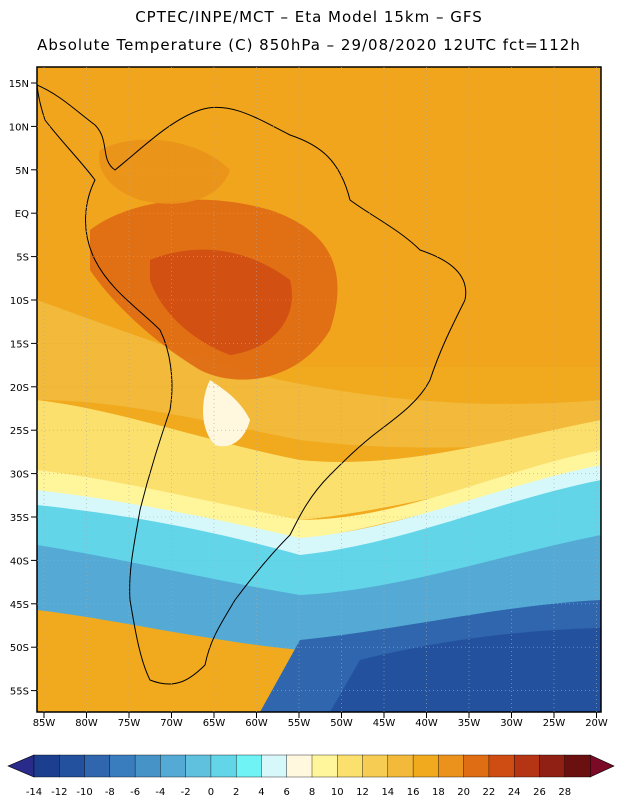 This screenshot has width=618, height=800. I want to click on lat-label: 55S, so click(19, 692).